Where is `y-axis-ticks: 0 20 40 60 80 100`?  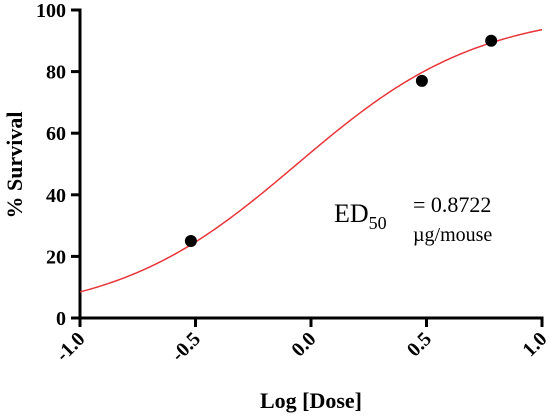
y-axis-ticks: 0 20 40 60 80 100 is located at coordinates (58, 165).